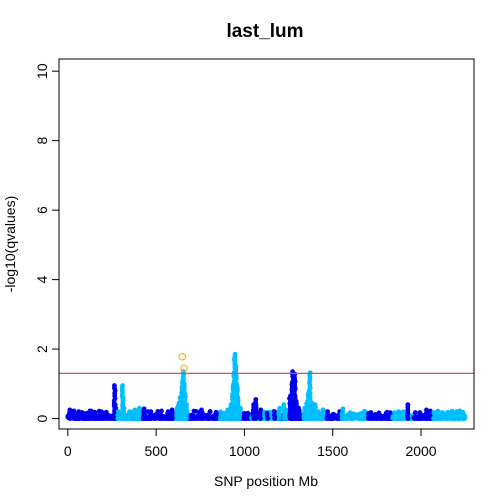 Image resolution: width=504 pixels, height=504 pixels. Describe the element at coordinates (266, 386) in the screenshot. I see `points-layer` at that location.